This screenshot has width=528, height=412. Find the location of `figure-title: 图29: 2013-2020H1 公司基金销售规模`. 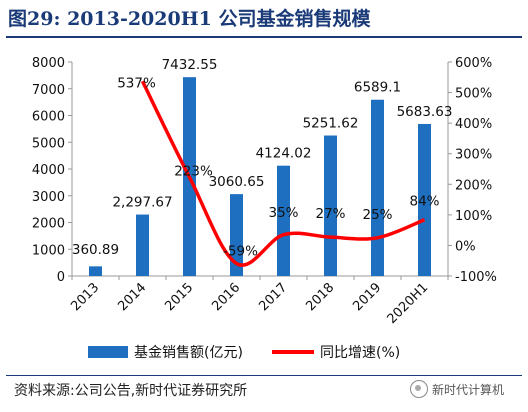

figure-title: 图29: 2013-2020H1 公司基金销售规模 is located at coordinates (189, 19).